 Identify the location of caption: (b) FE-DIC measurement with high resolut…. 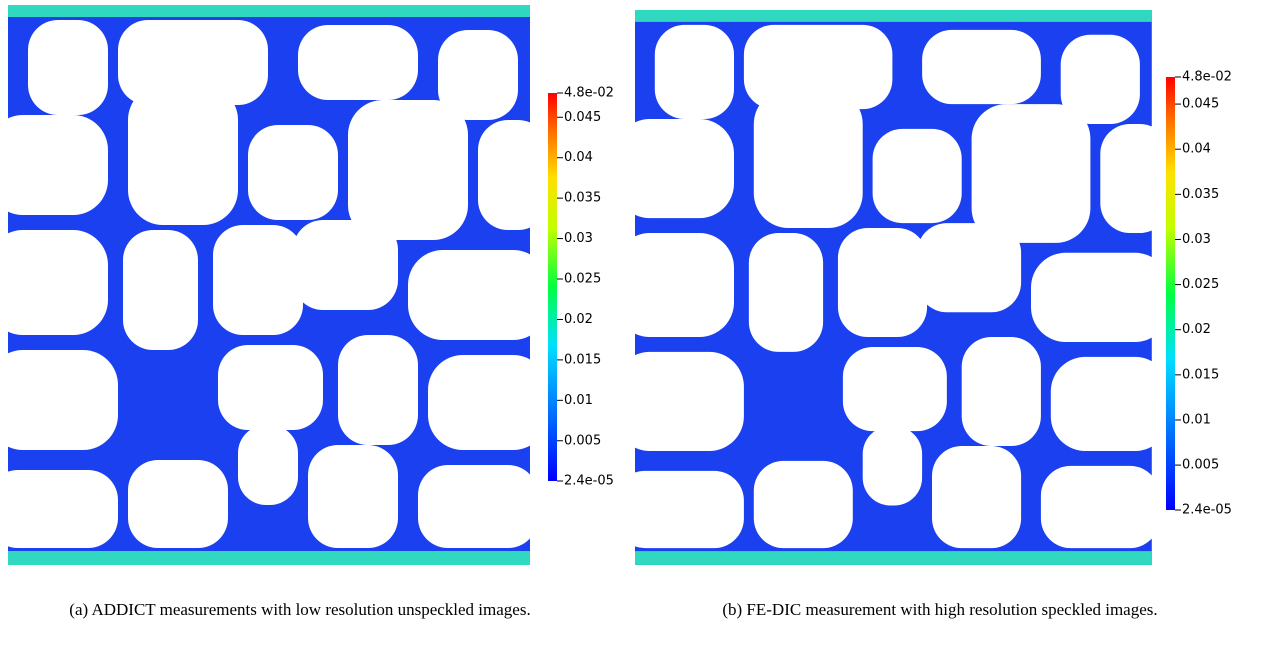
(940, 609).